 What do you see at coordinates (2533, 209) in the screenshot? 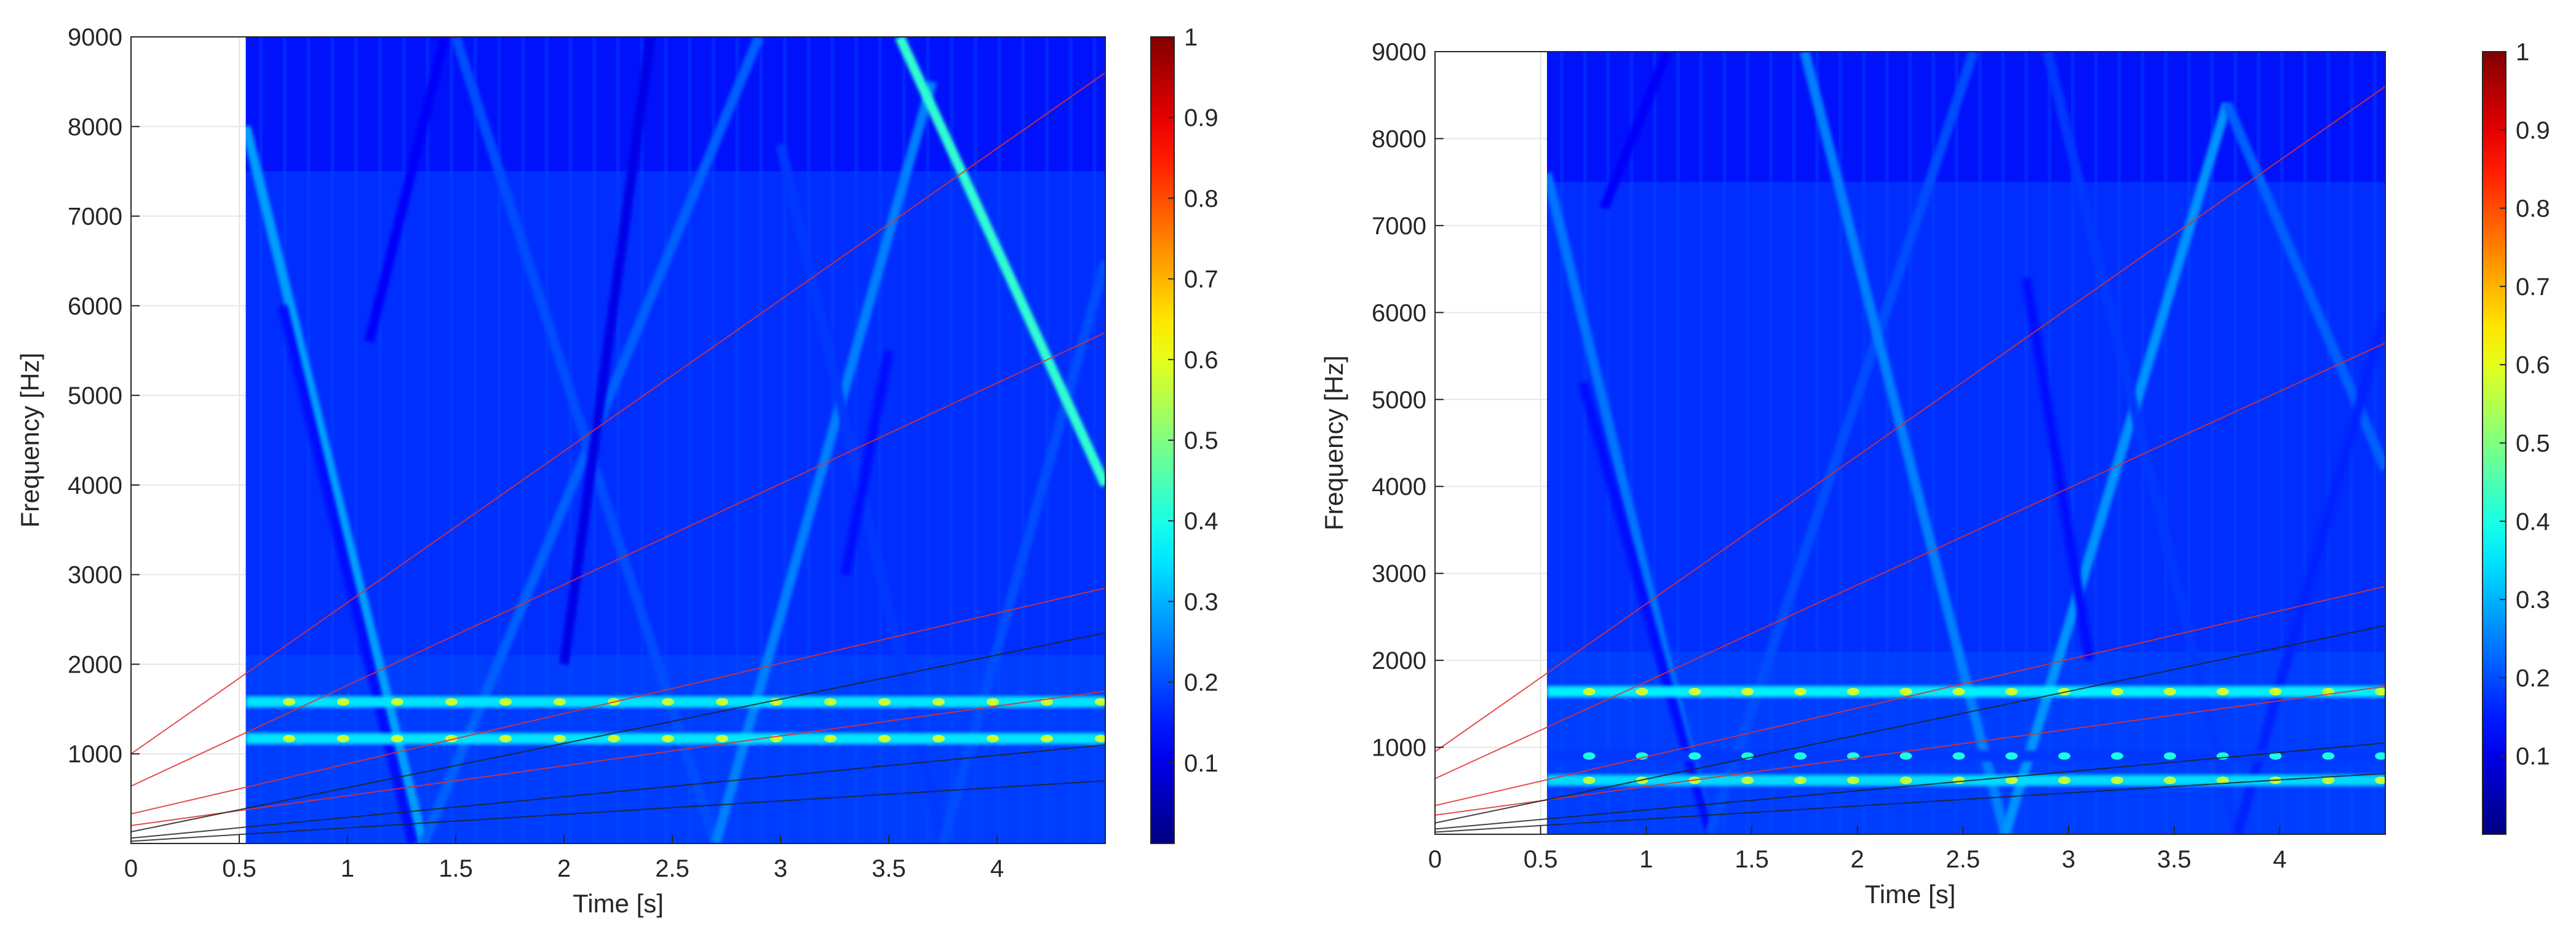
I see `colorbar-tick-label: 0.8` at bounding box center [2533, 209].